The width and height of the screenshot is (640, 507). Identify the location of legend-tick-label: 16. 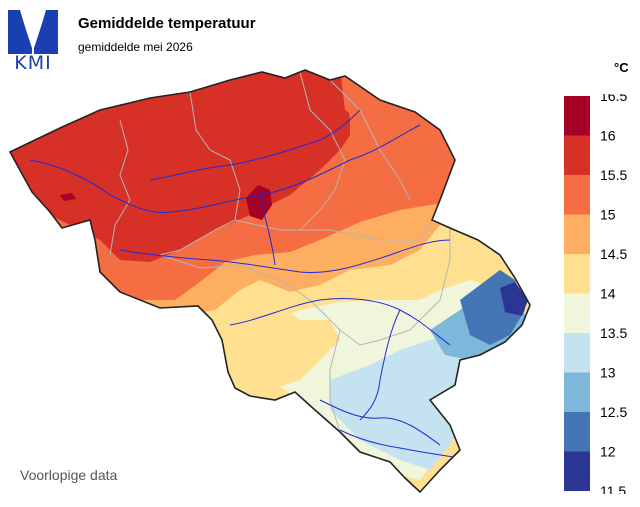
(608, 136).